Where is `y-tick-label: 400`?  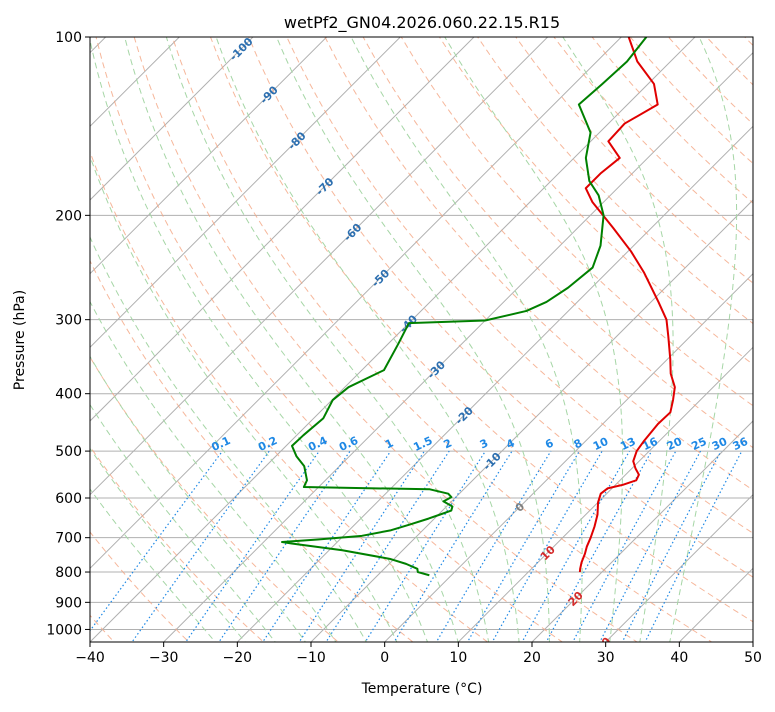
y-tick-label: 400 is located at coordinates (68, 395).